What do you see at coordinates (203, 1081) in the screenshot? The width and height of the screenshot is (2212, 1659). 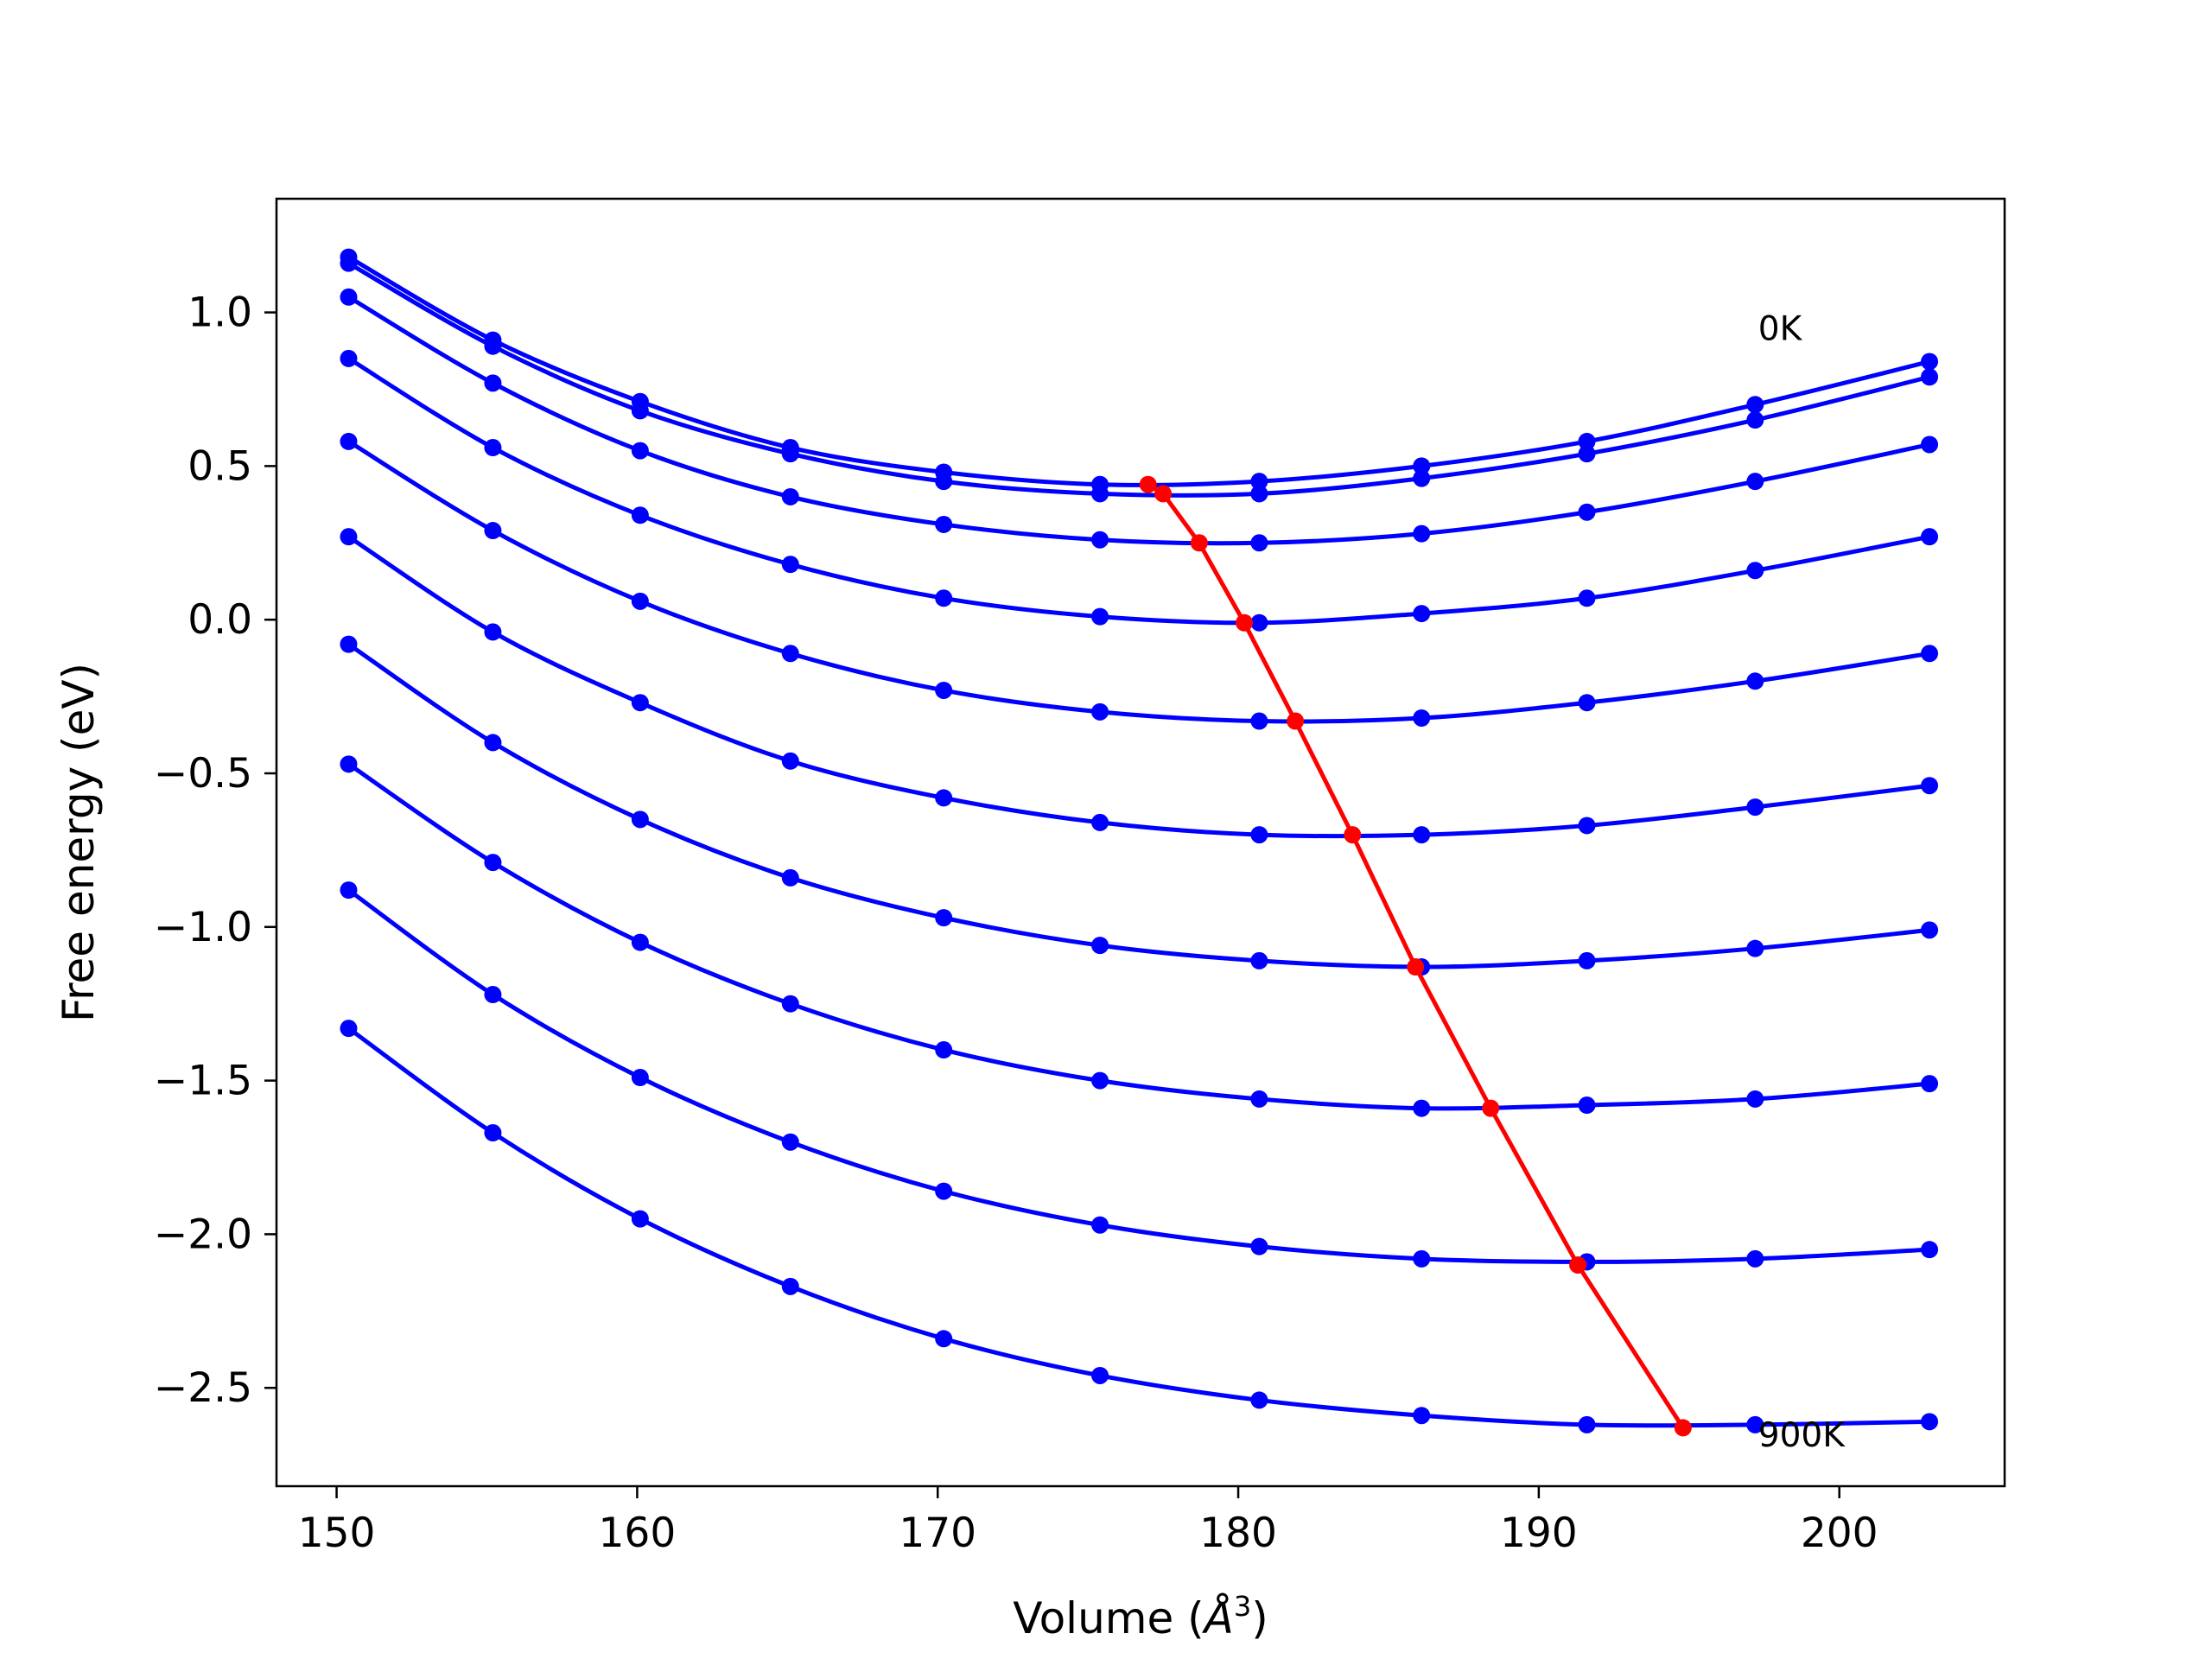 I see `y-tick-label-5: −1.5` at bounding box center [203, 1081].